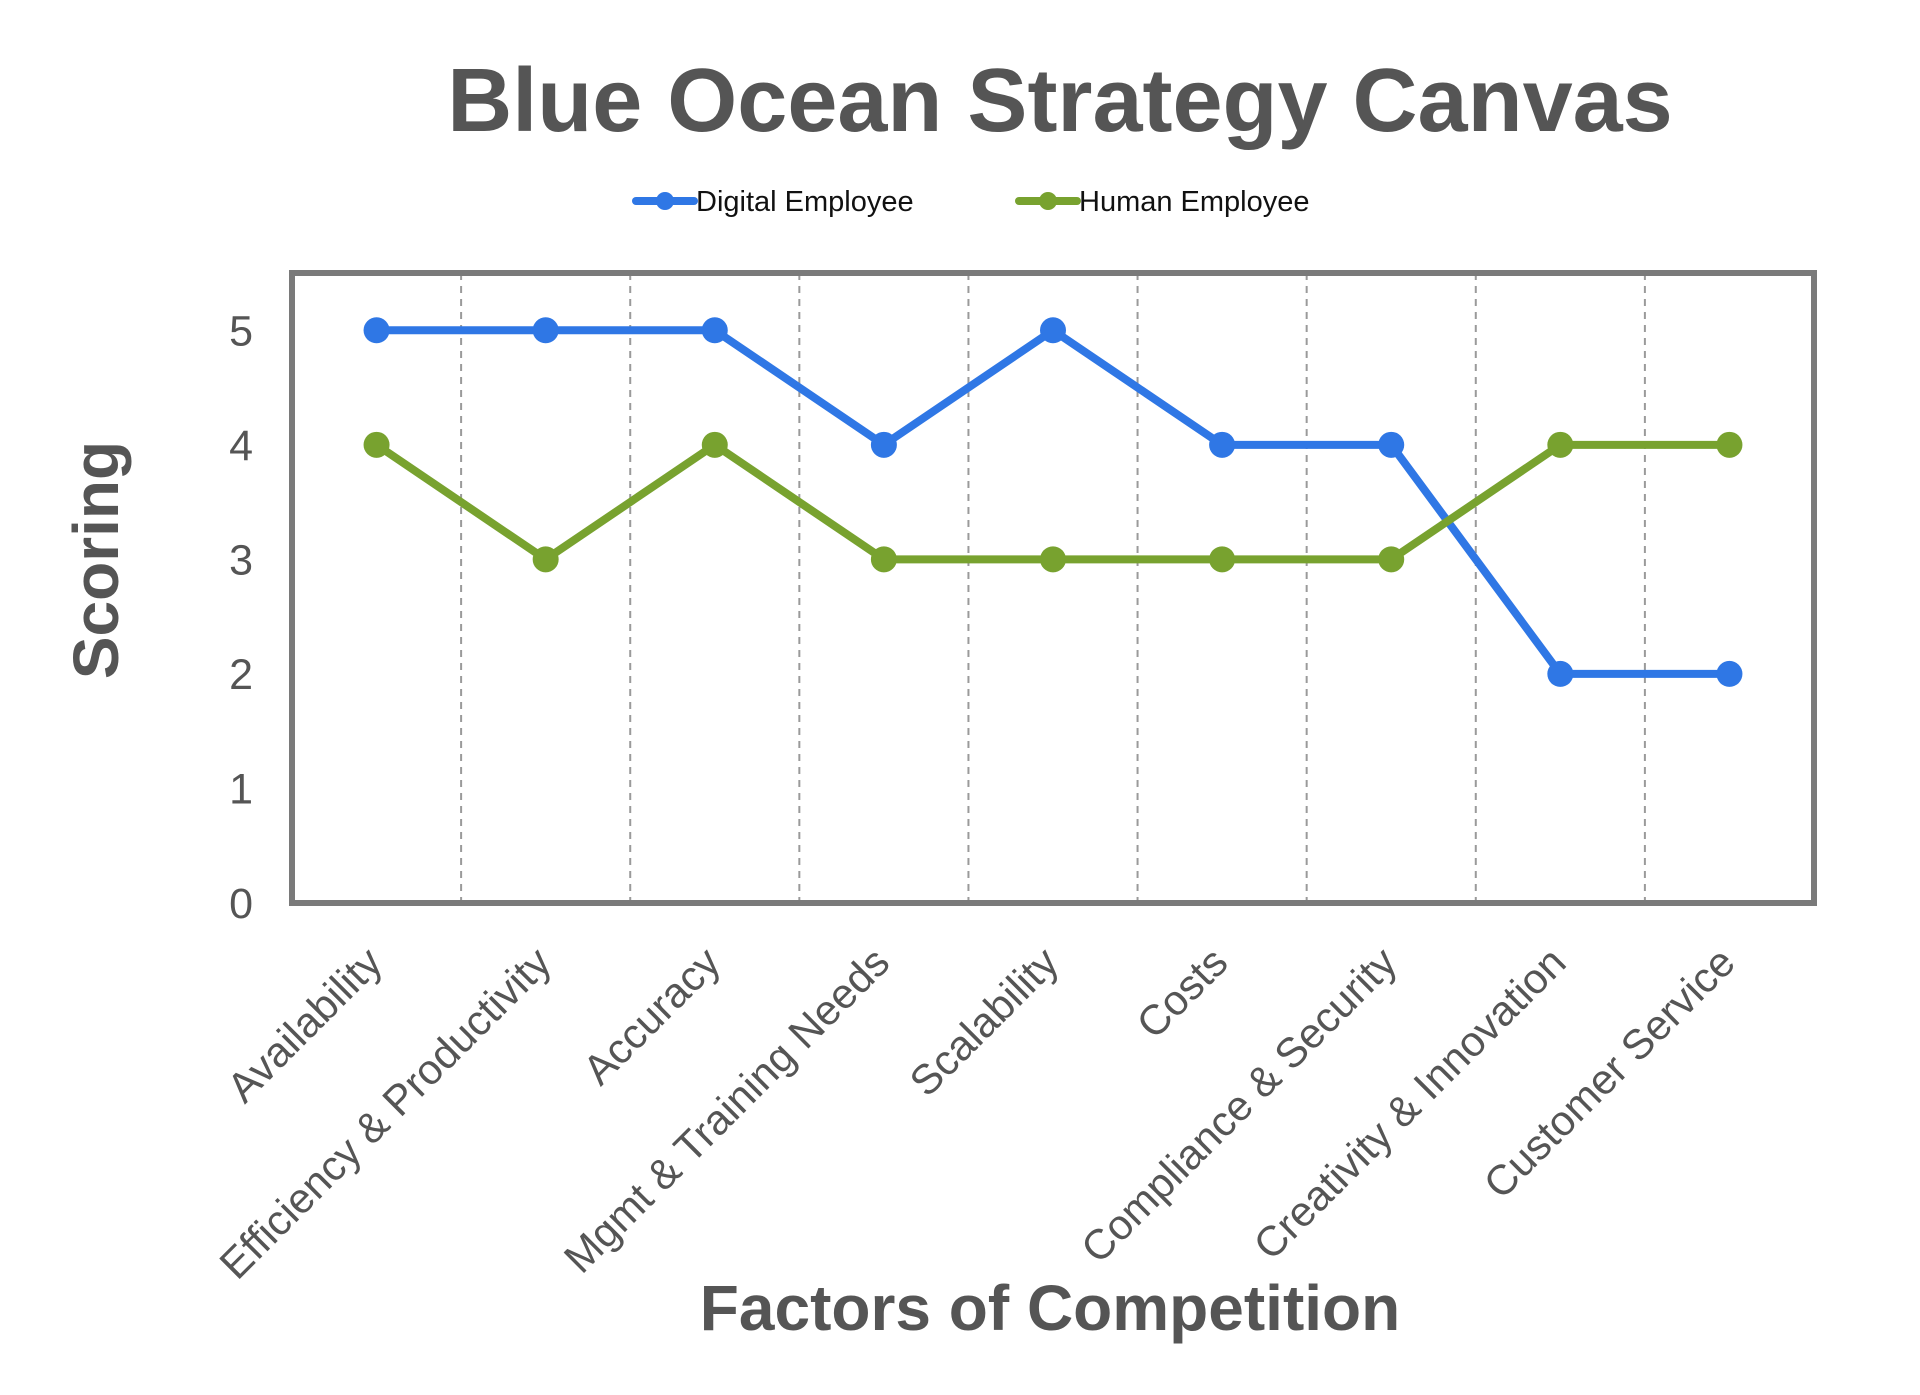 Image resolution: width=1920 pixels, height=1395 pixels. Describe the element at coordinates (1409, 1103) in the screenshot. I see `x-tick-label: Creativity & Innovation` at that location.